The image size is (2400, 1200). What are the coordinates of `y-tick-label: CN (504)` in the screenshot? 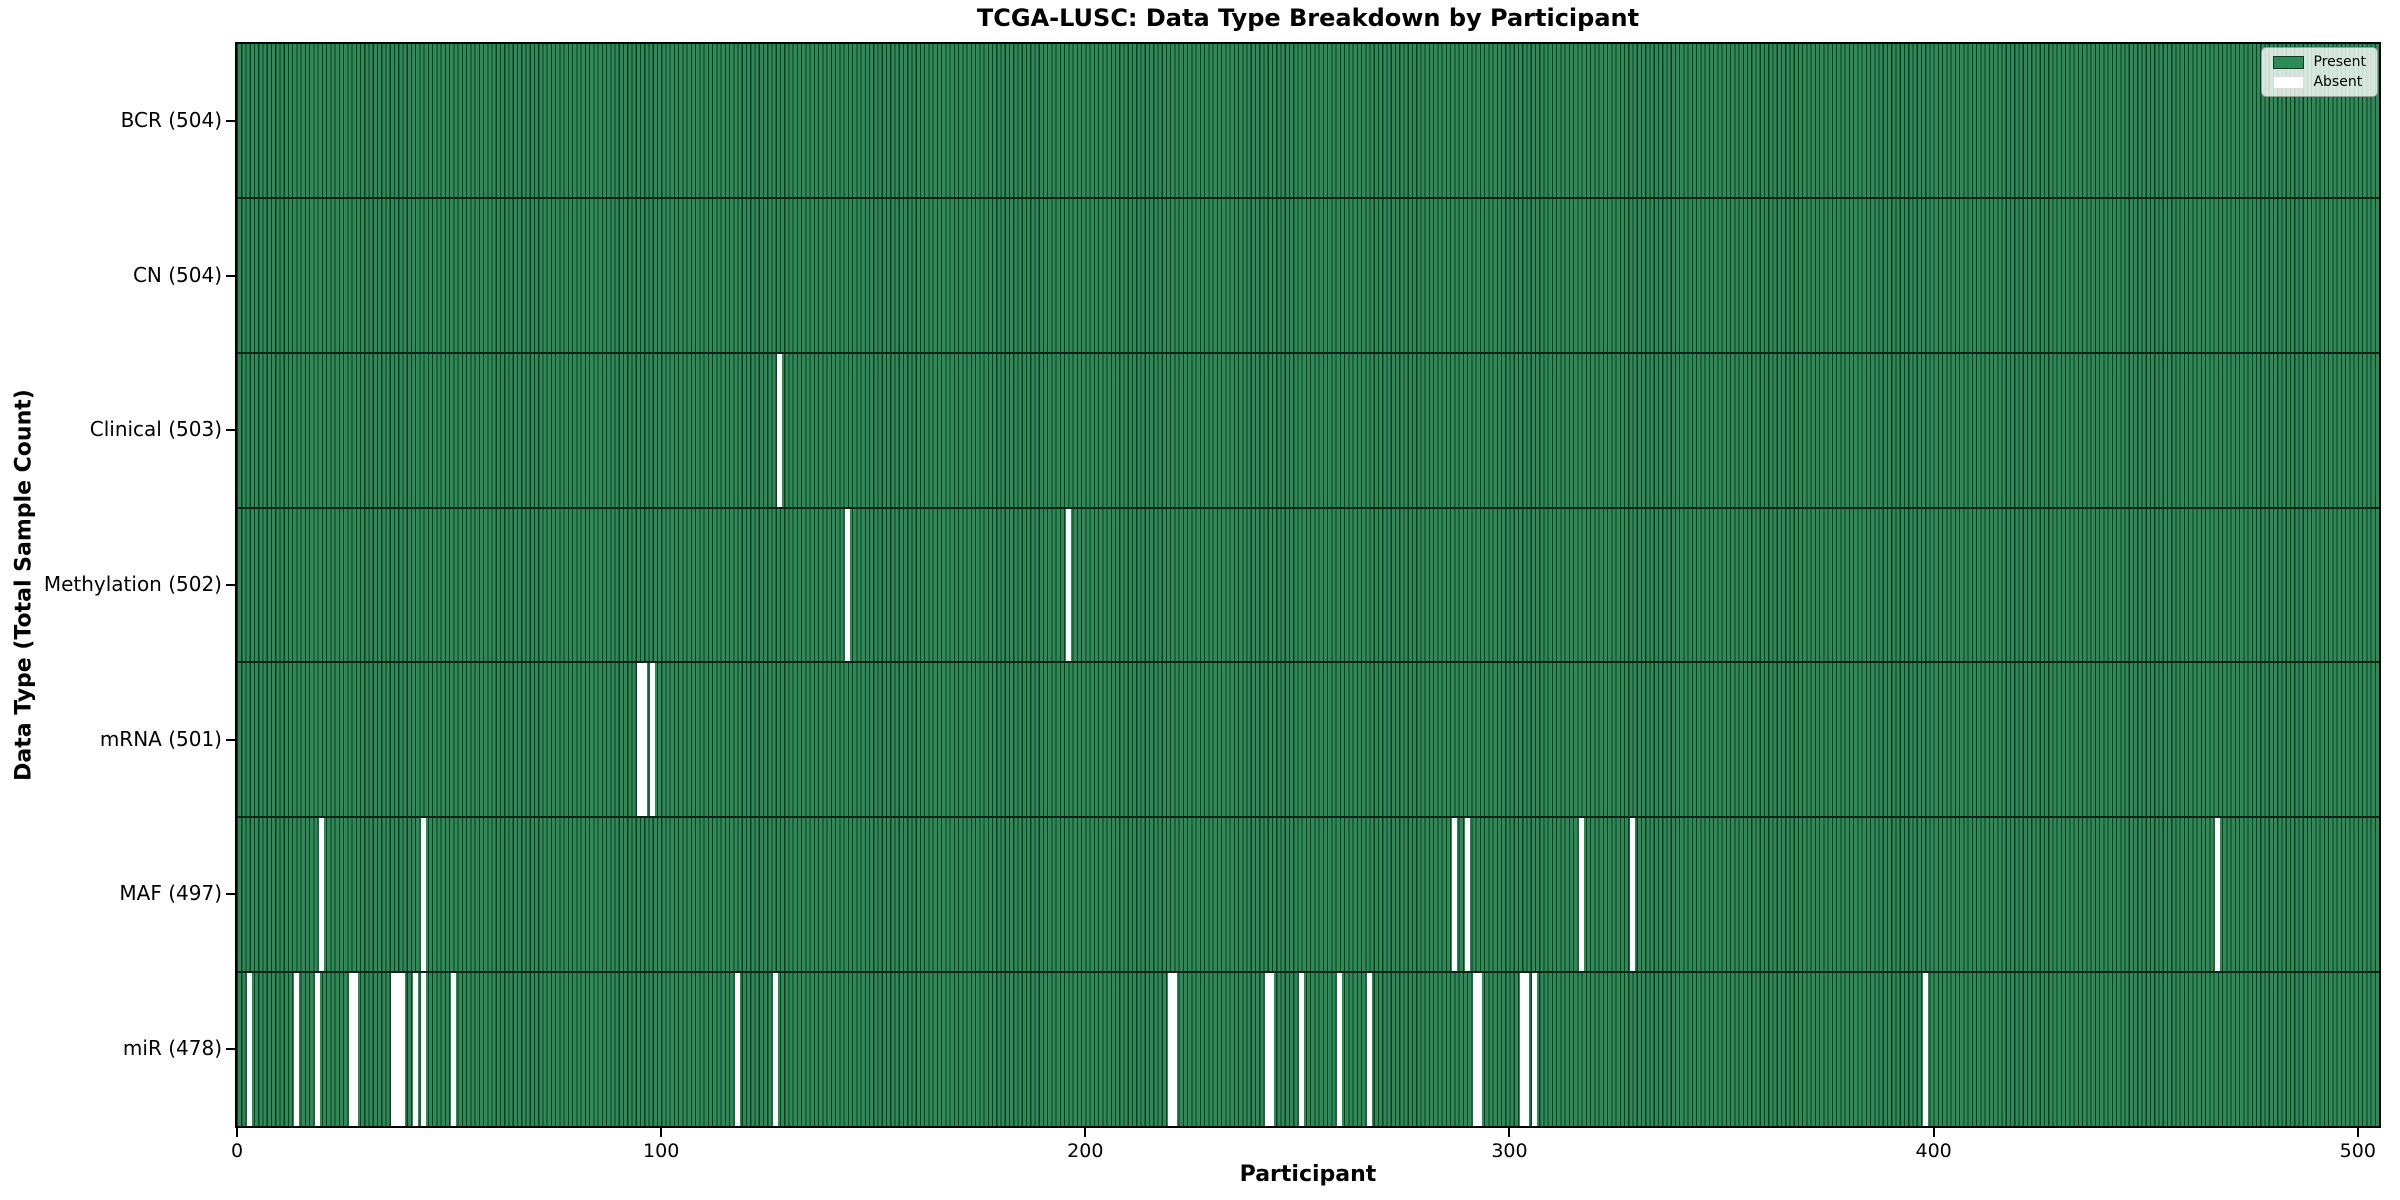 It's located at (177, 274).